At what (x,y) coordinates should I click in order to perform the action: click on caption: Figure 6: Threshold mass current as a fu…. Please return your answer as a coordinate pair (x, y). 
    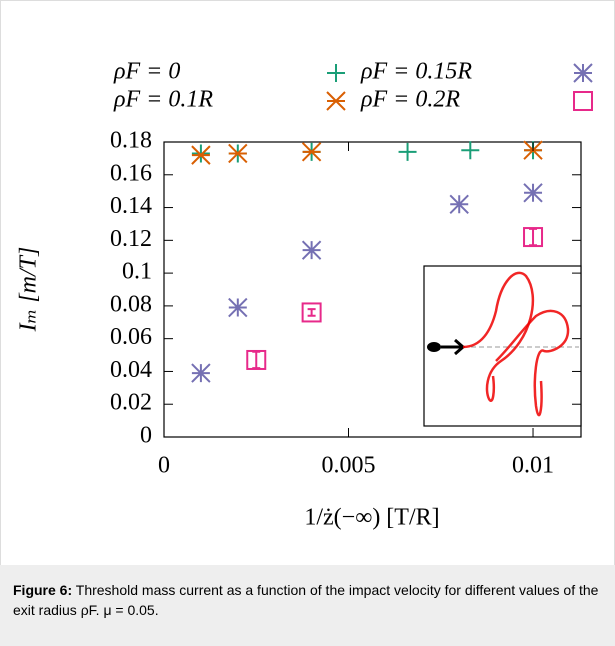
    Looking at the image, I should click on (307, 605).